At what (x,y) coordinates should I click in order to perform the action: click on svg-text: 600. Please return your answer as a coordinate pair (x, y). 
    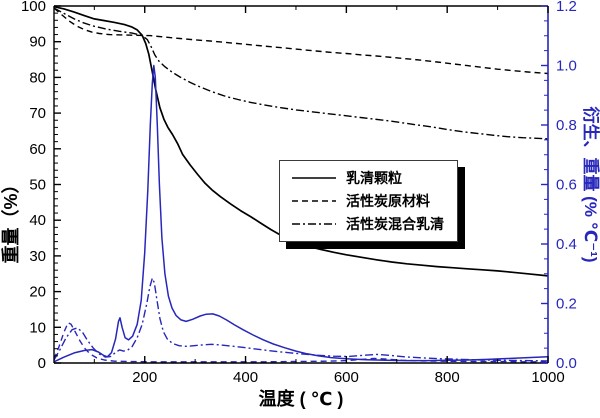
    Looking at the image, I should click on (346, 377).